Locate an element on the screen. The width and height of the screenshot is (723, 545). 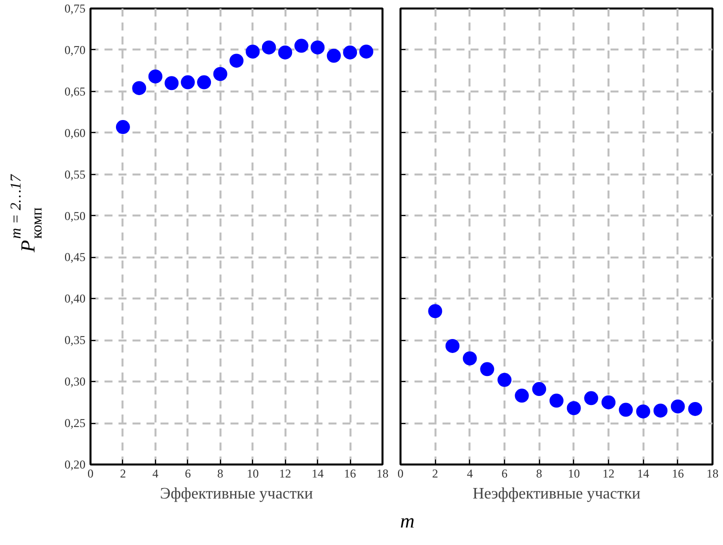
text: m is located at coordinates (407, 521).